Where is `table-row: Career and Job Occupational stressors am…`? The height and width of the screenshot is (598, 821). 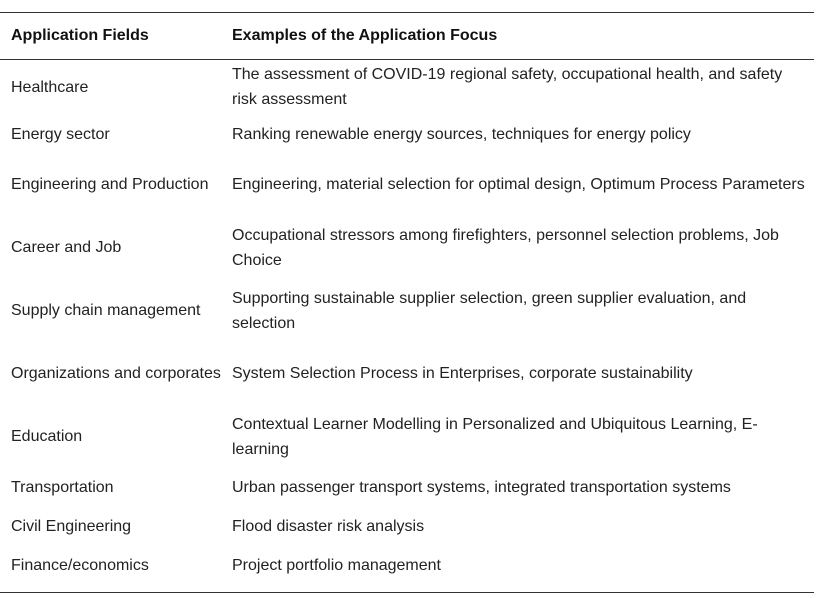 table-row: Career and Job Occupational stressors am… is located at coordinates (407, 247).